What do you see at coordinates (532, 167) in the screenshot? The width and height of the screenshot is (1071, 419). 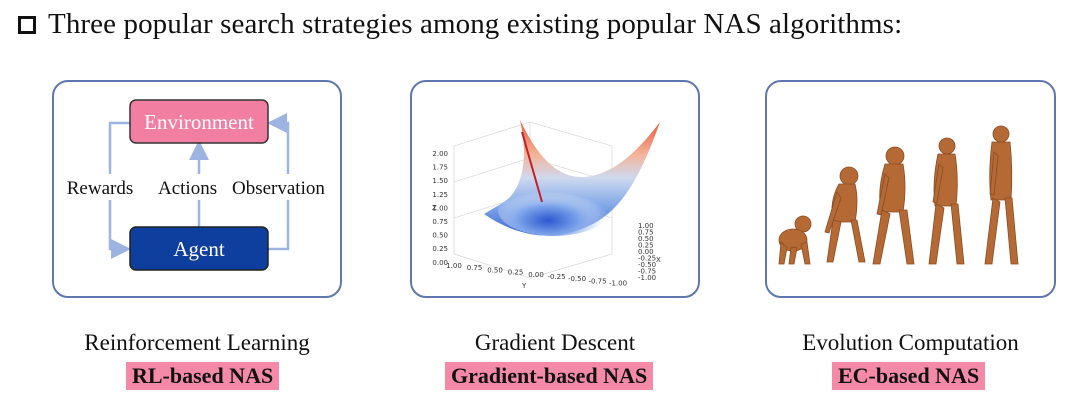 I see `descent-path` at bounding box center [532, 167].